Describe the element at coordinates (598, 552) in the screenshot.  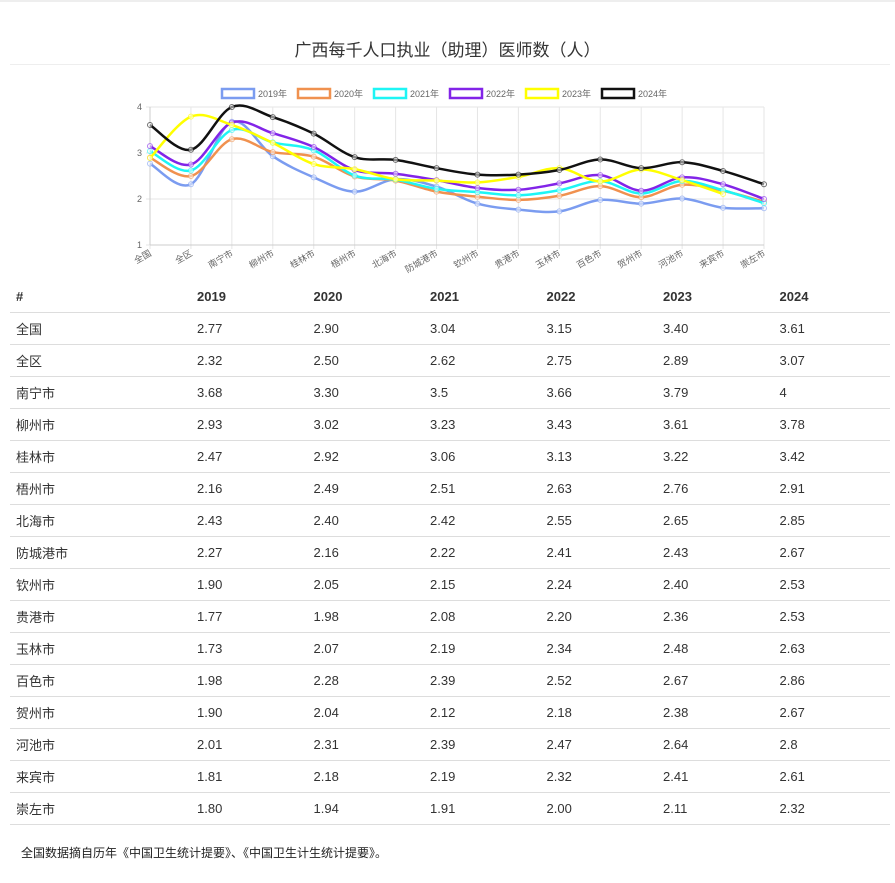
I see `value-cell: 2.41` at that location.